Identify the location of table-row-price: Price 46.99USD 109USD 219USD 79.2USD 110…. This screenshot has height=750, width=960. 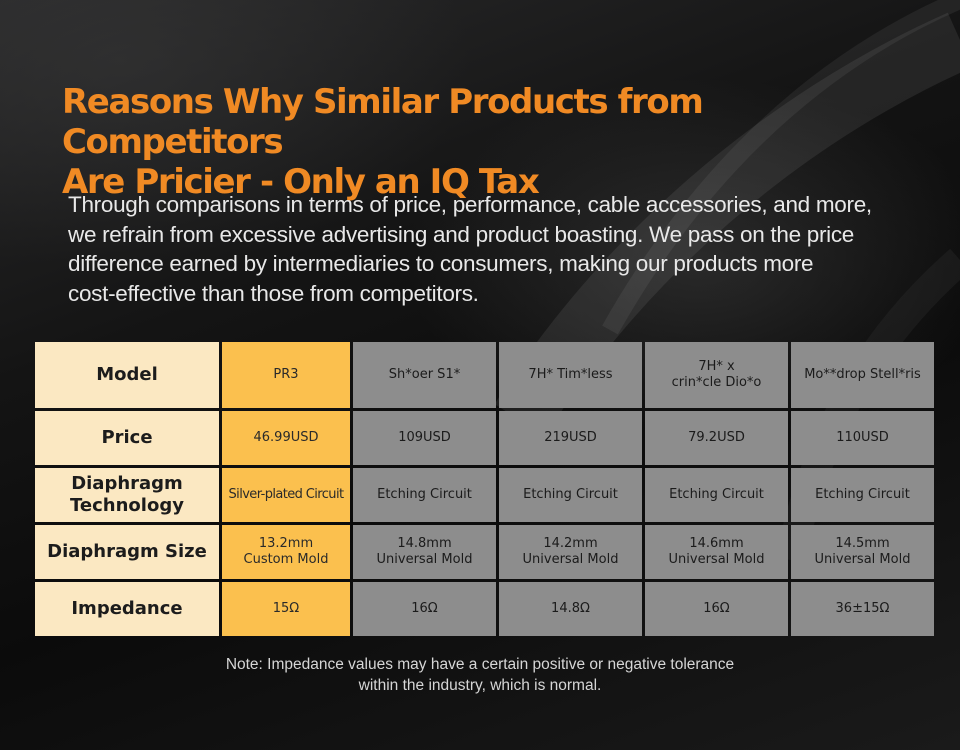
(484, 438).